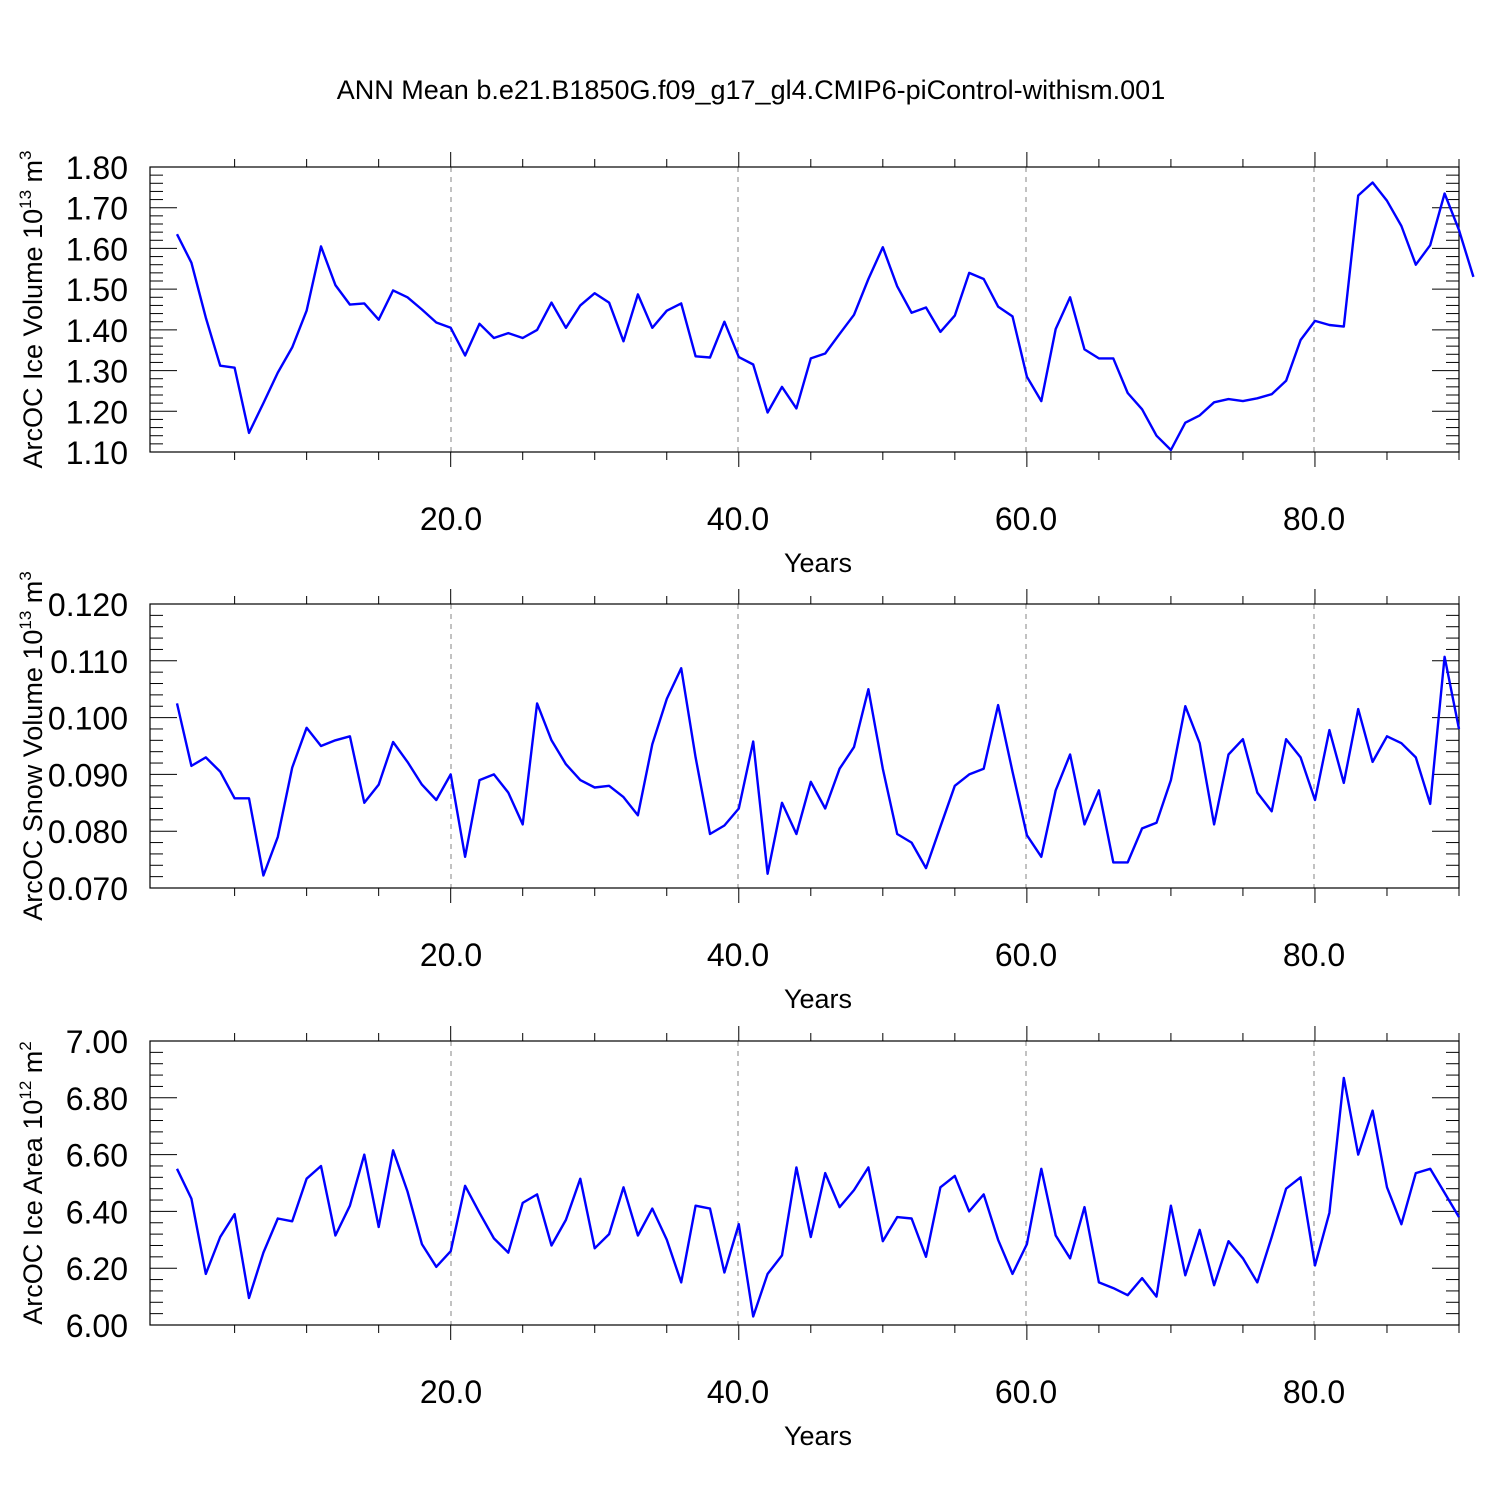 The width and height of the screenshot is (1500, 1500). I want to click on y-tick-label: 6.60, so click(97, 1156).